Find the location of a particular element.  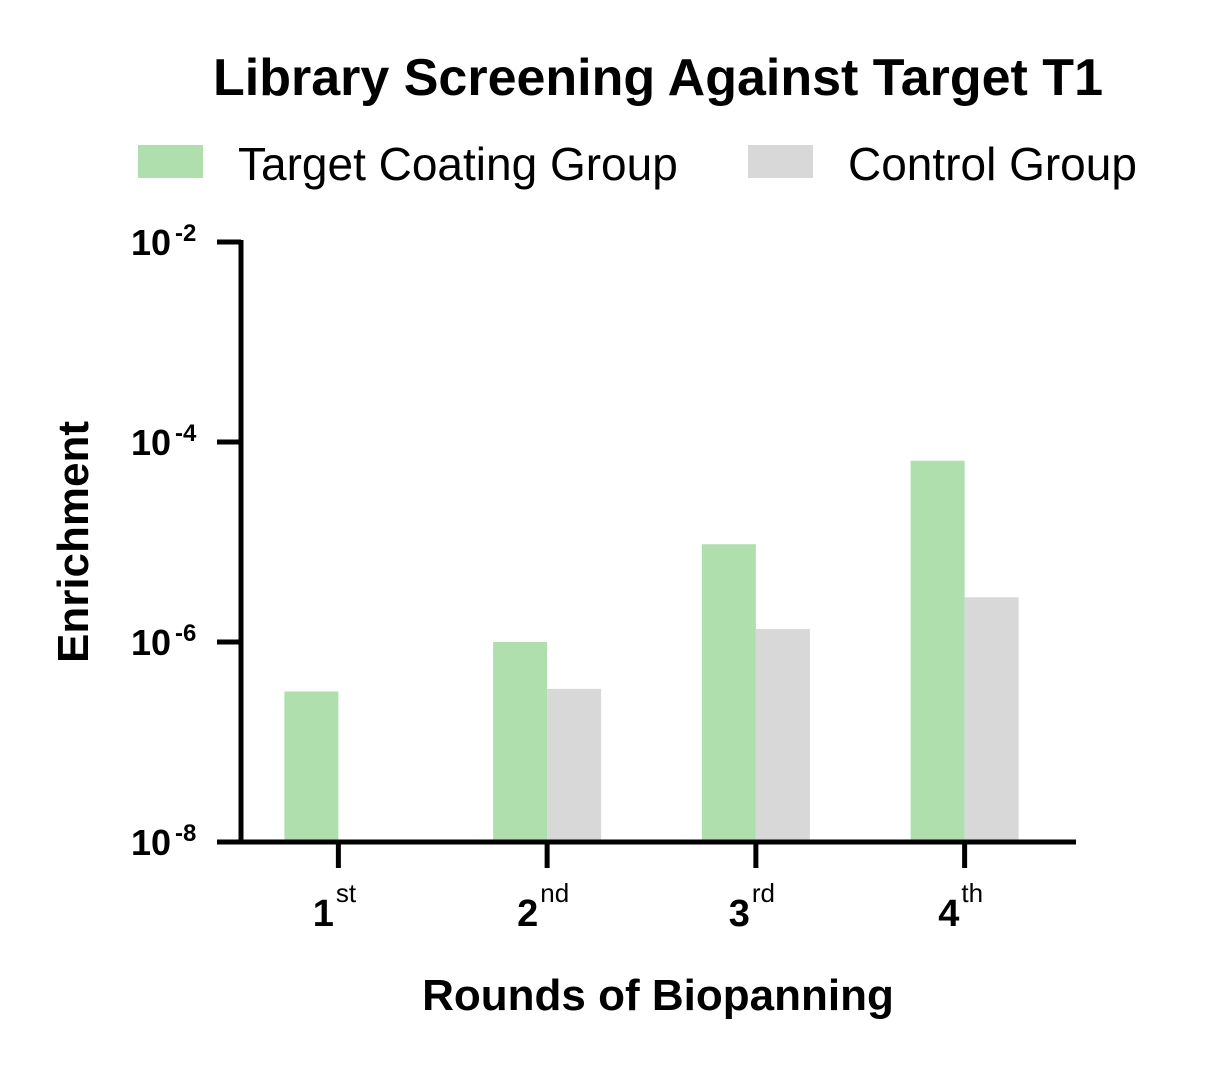

x-tick-label: 1st is located at coordinates (335, 906).